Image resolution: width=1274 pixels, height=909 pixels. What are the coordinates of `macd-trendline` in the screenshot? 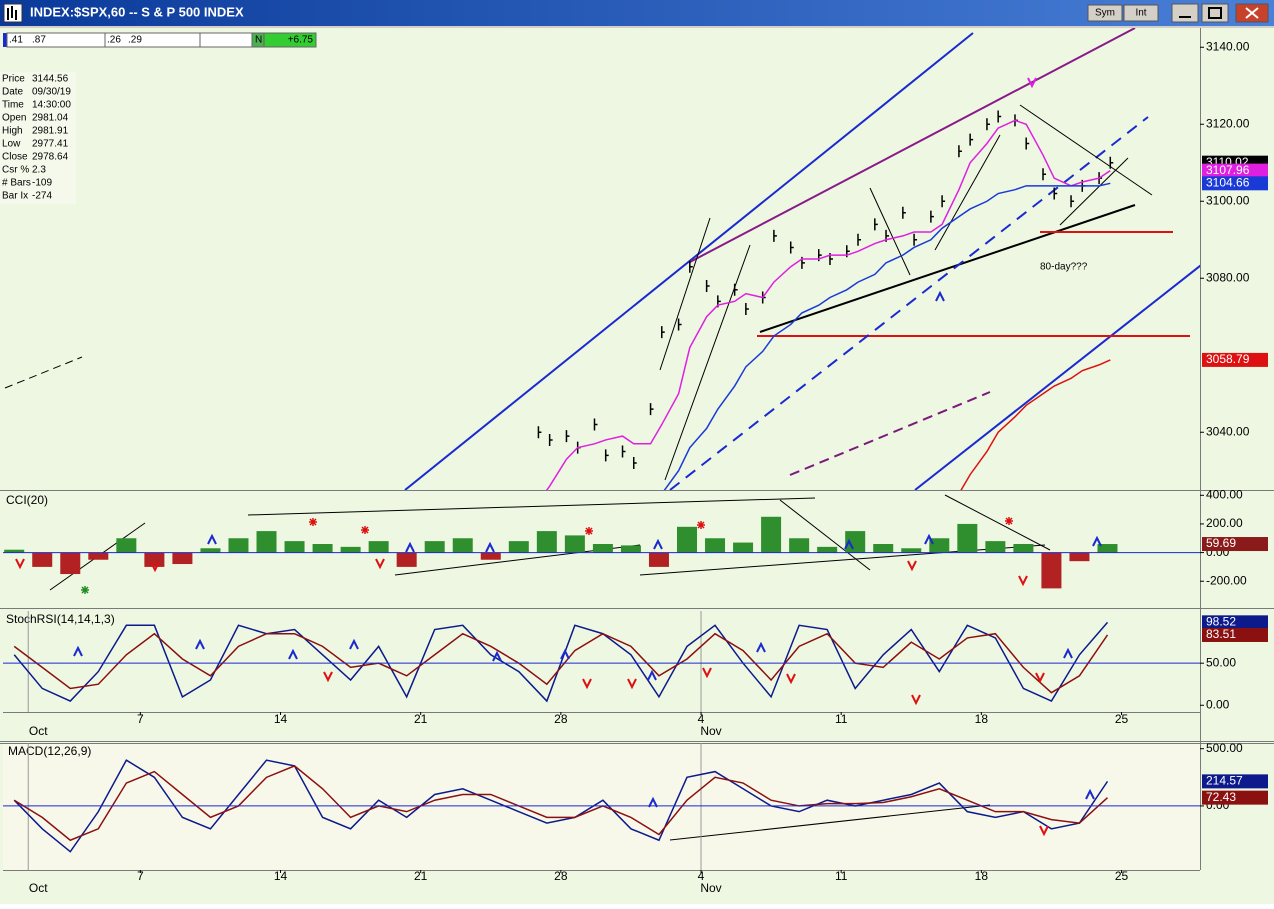 It's located at (830, 822).